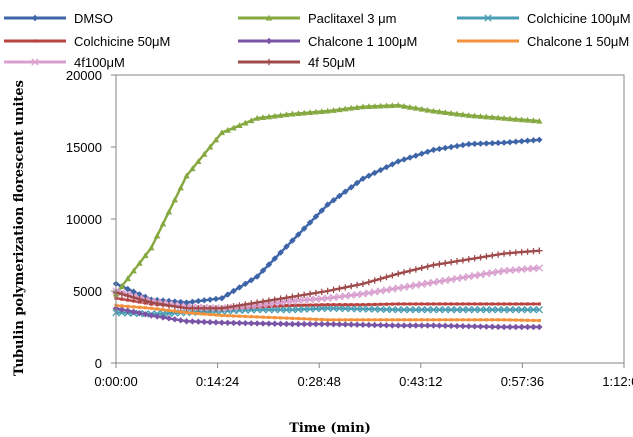 This screenshot has width=633, height=437. What do you see at coordinates (352, 18) in the screenshot?
I see `legend-label: Paclitaxel 3 μm` at bounding box center [352, 18].